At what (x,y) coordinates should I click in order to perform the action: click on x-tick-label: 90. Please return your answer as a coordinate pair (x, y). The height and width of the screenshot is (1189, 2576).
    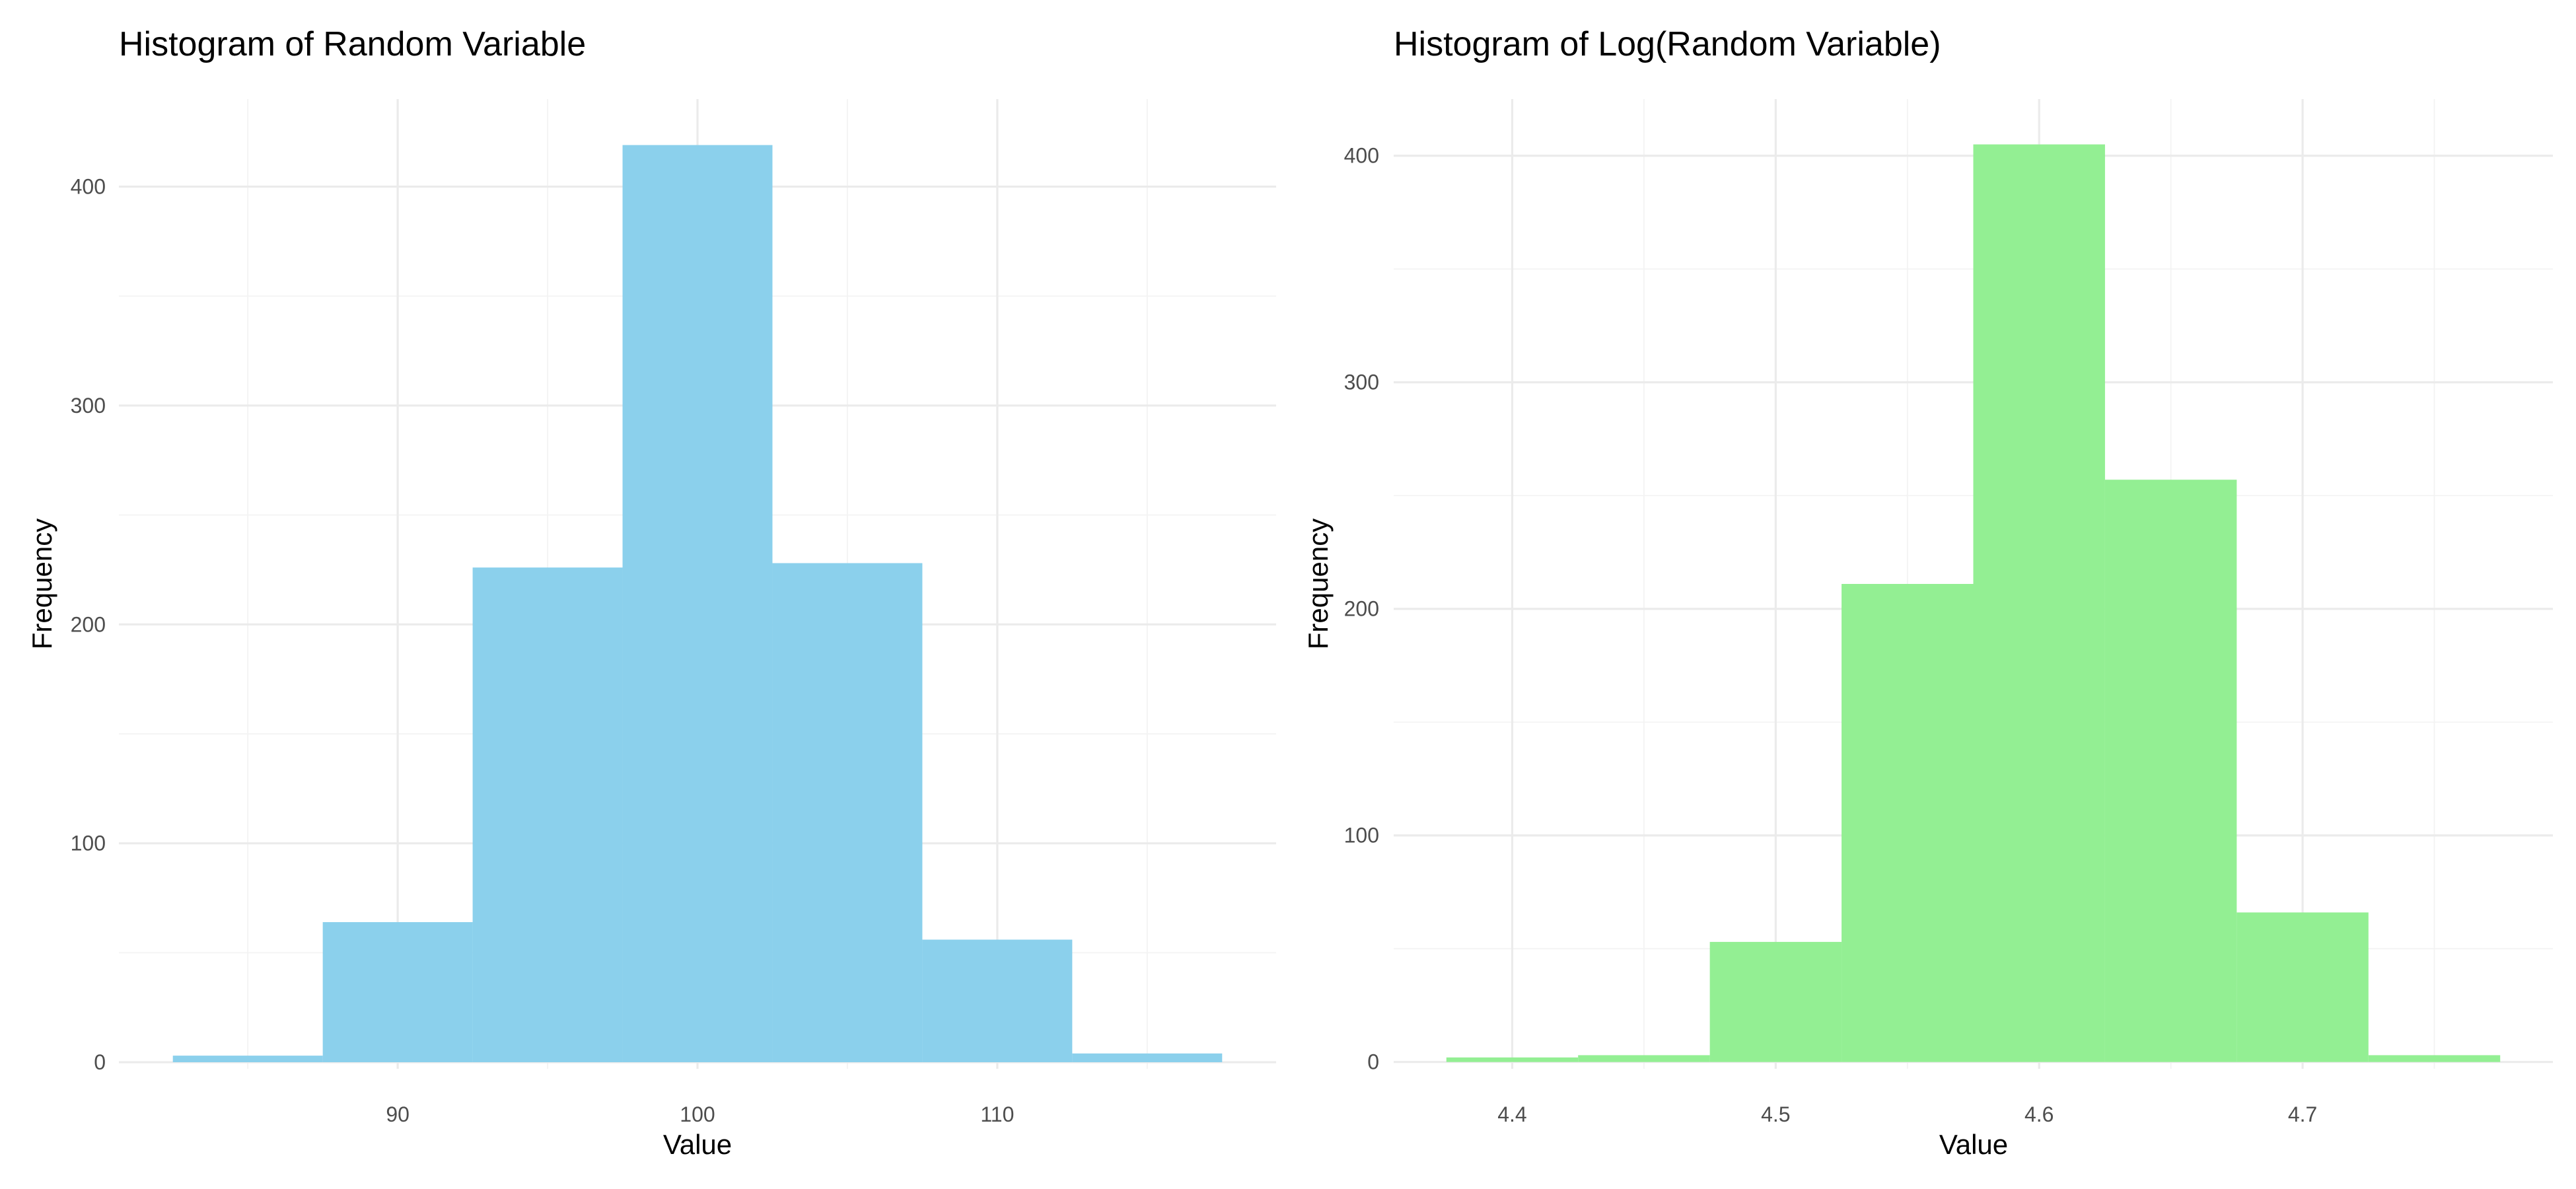
    Looking at the image, I should click on (398, 1114).